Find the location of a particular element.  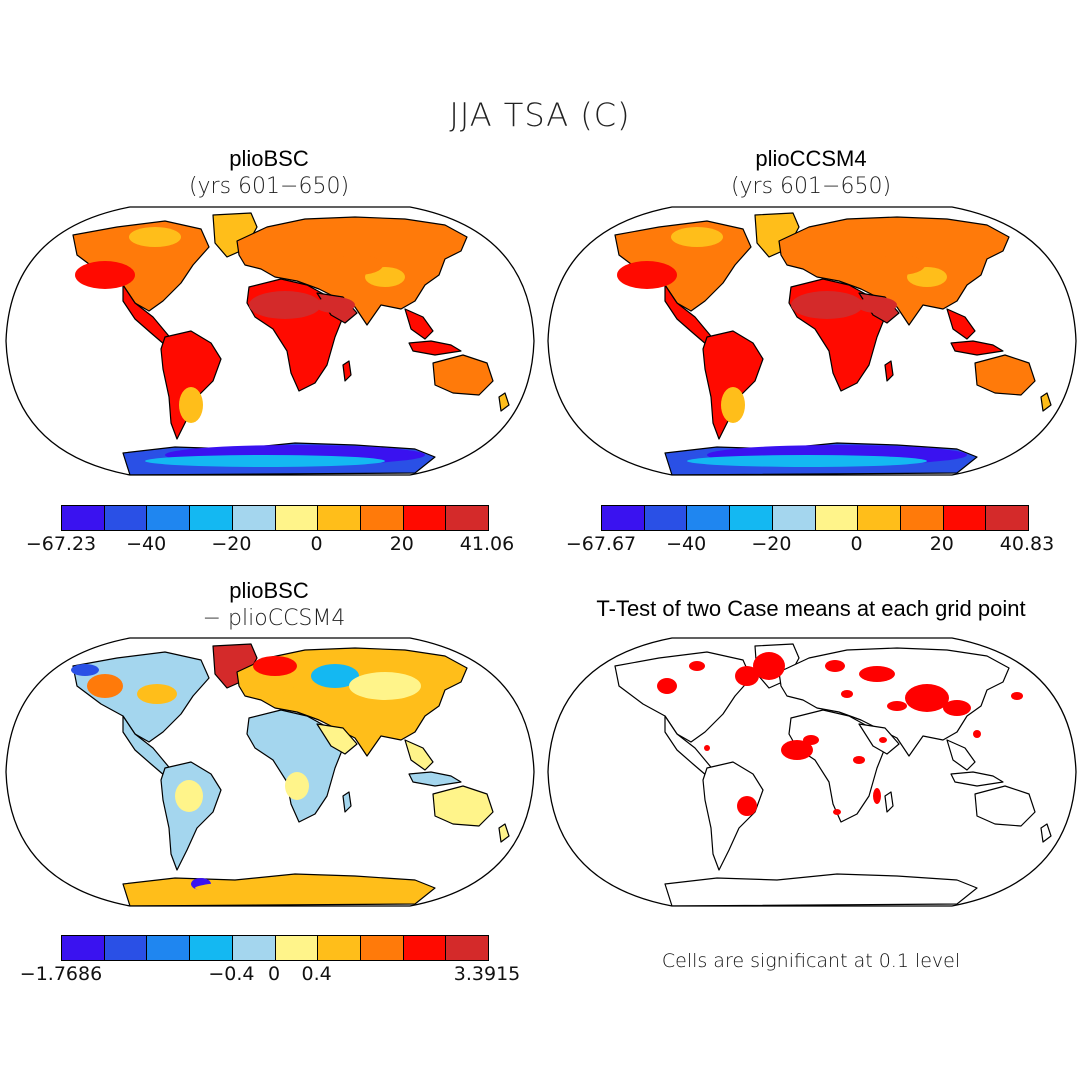

panel2-map is located at coordinates (812, 341).